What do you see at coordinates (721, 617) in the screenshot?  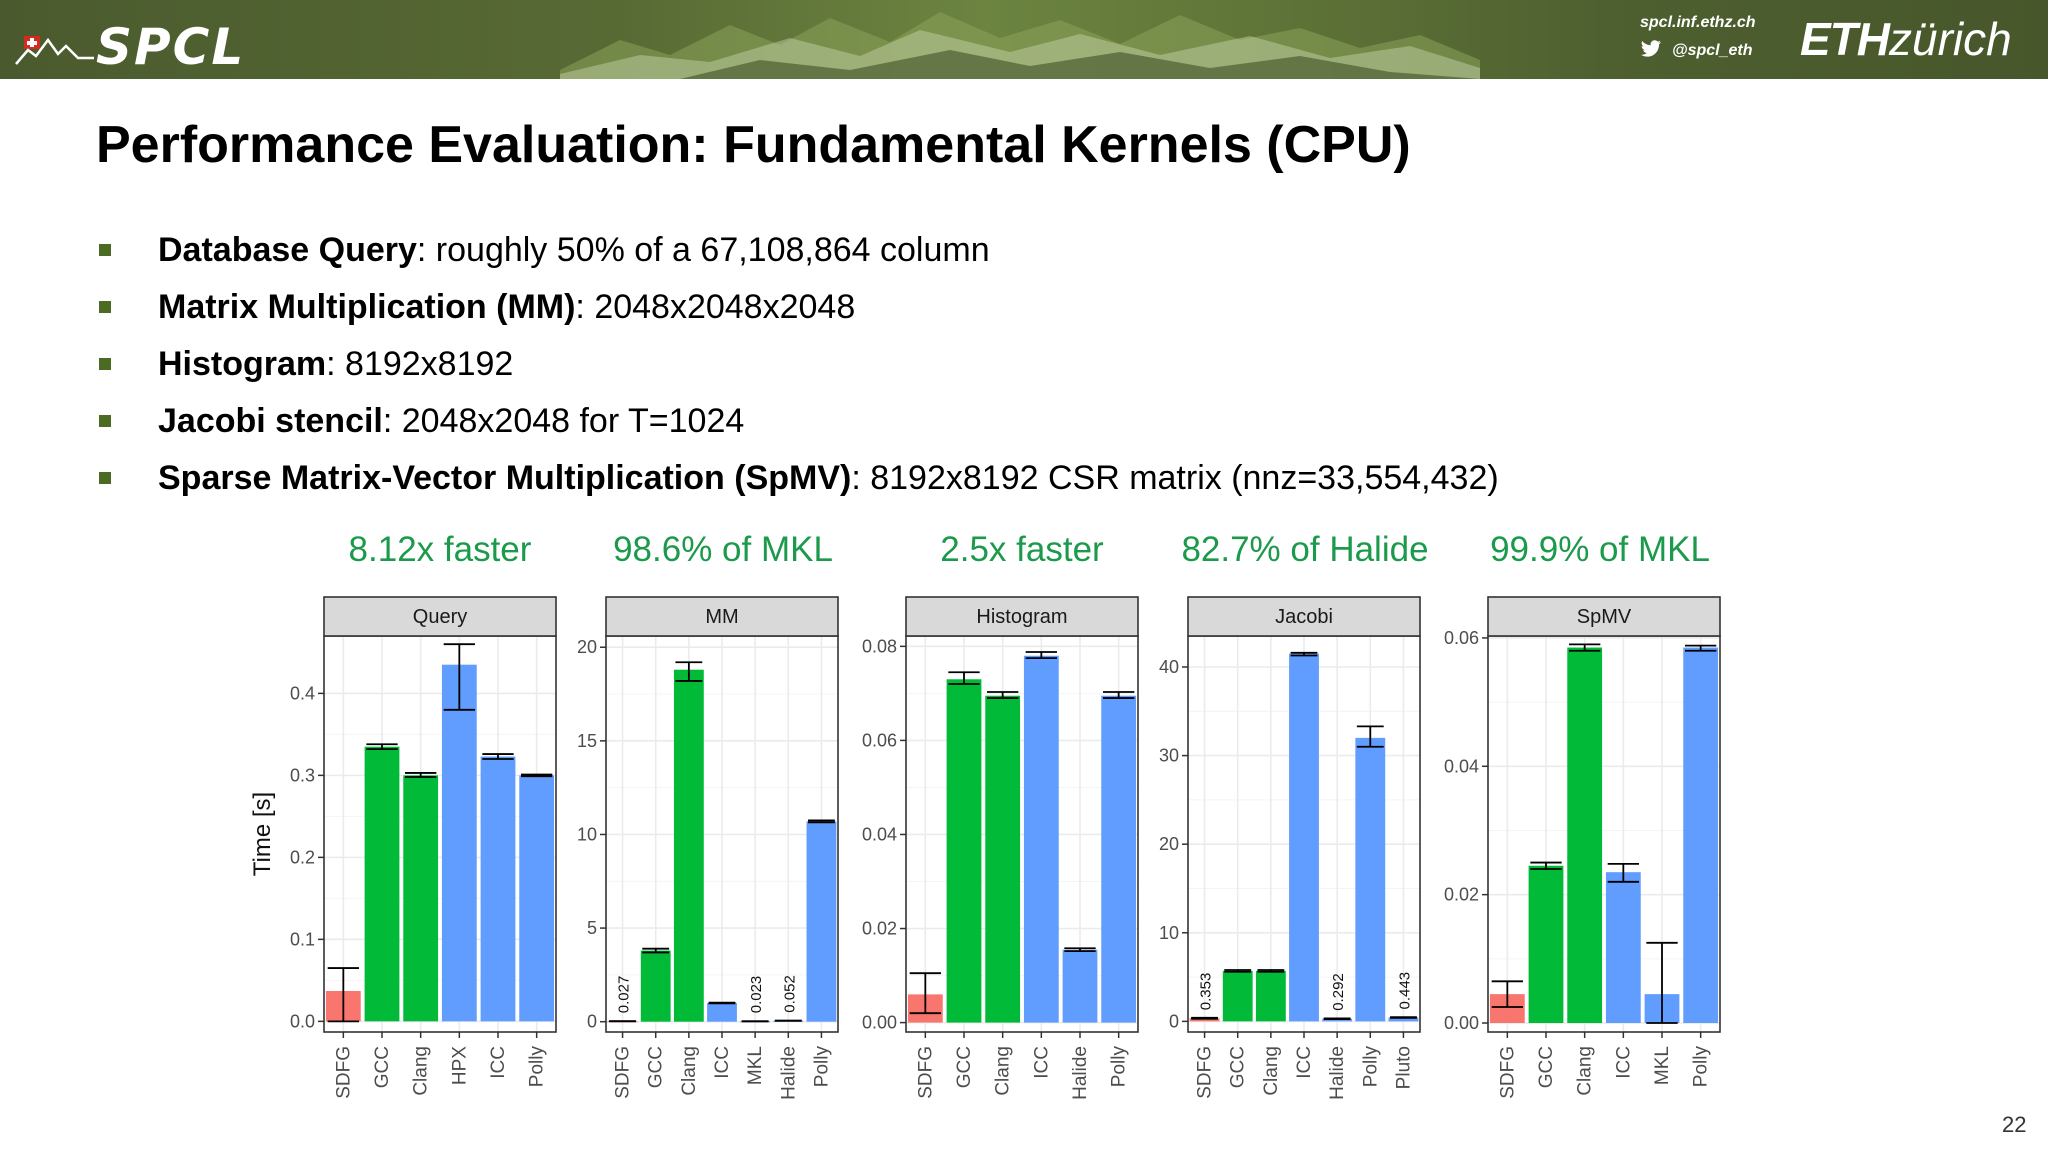 I see `facet-strip-title: MM` at bounding box center [721, 617].